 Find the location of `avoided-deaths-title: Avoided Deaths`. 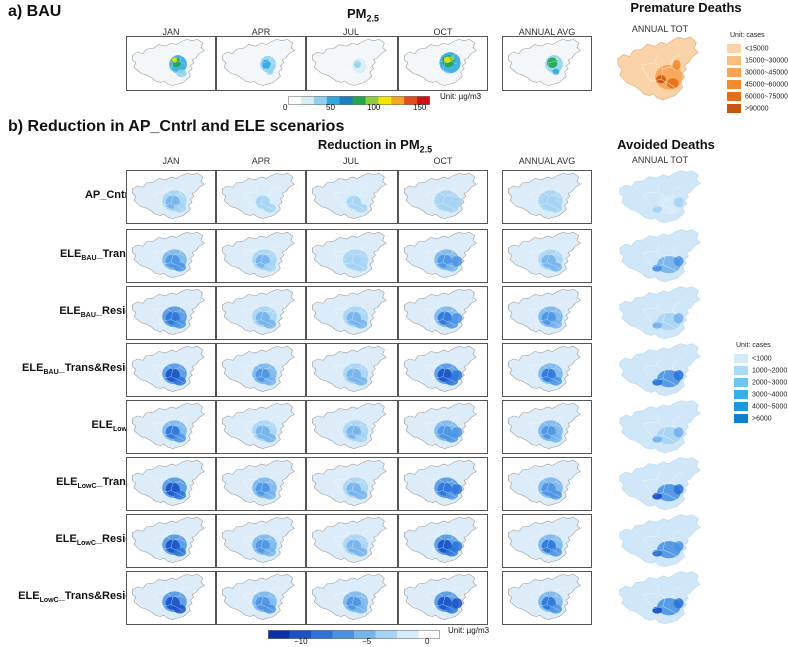

avoided-deaths-title: Avoided Deaths is located at coordinates (666, 144).